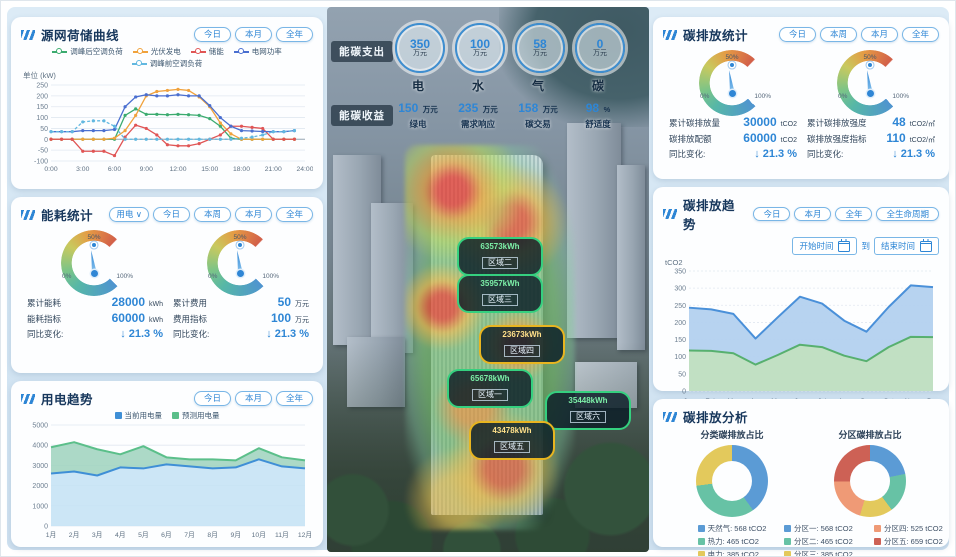  Describe the element at coordinates (196, 415) in the screenshot. I see `legend-item: 预测用电量` at that location.